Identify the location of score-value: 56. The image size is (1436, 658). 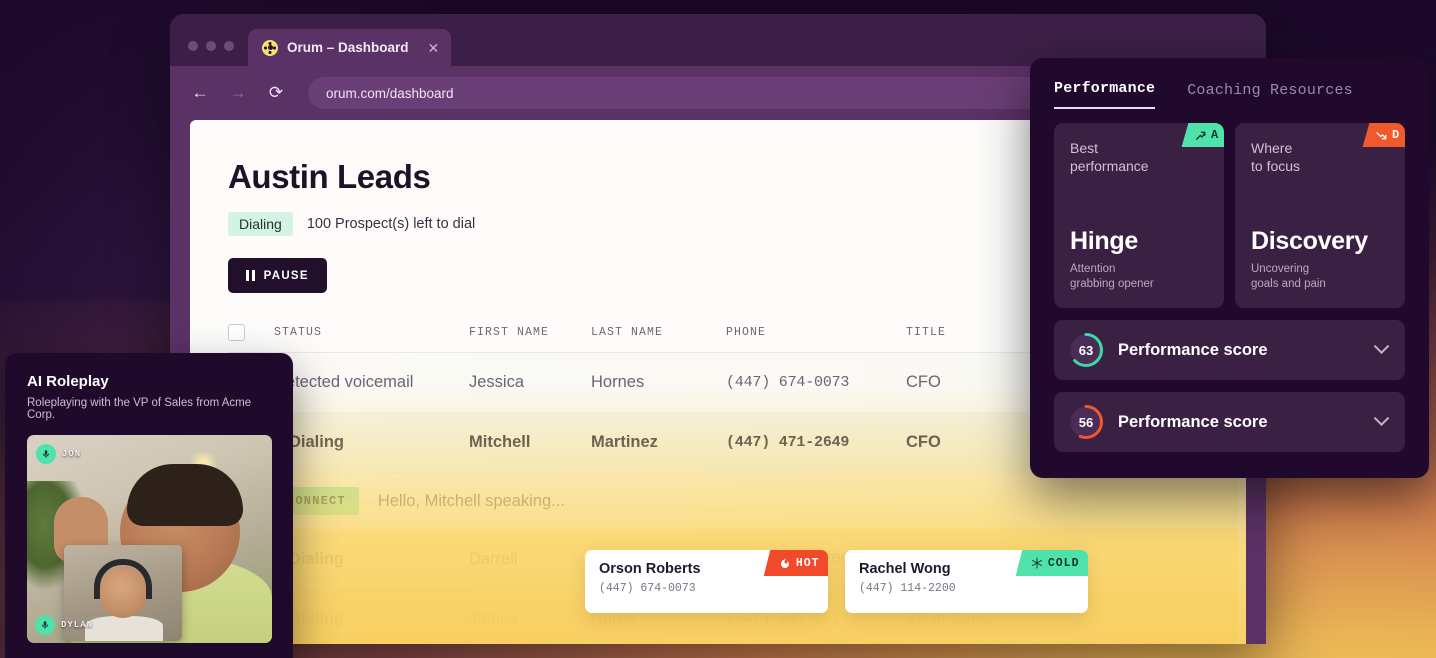
(1086, 422).